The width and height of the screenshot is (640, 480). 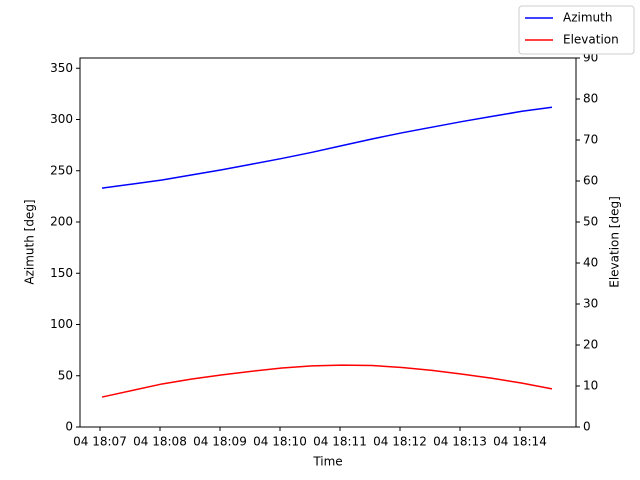 I want to click on x-tick-label: 04 18:12, so click(x=400, y=442).